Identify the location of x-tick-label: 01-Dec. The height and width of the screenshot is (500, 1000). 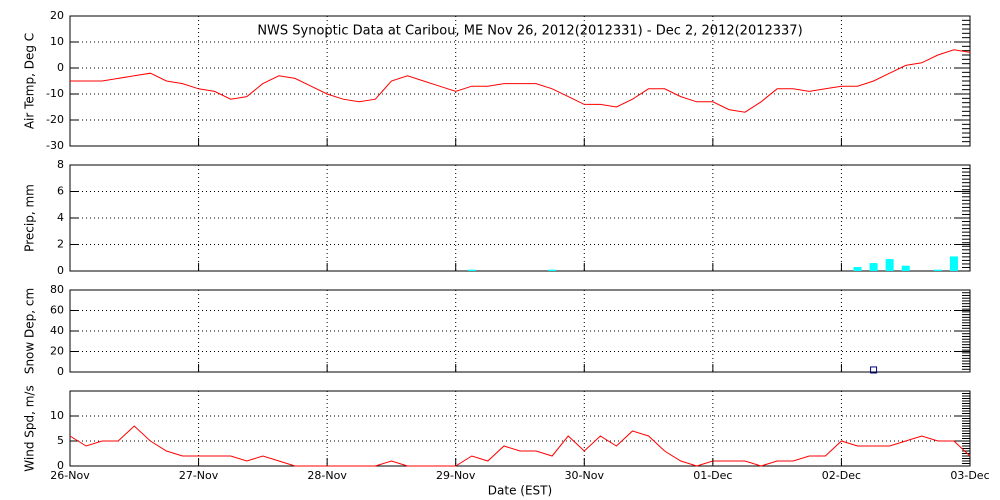
(712, 475).